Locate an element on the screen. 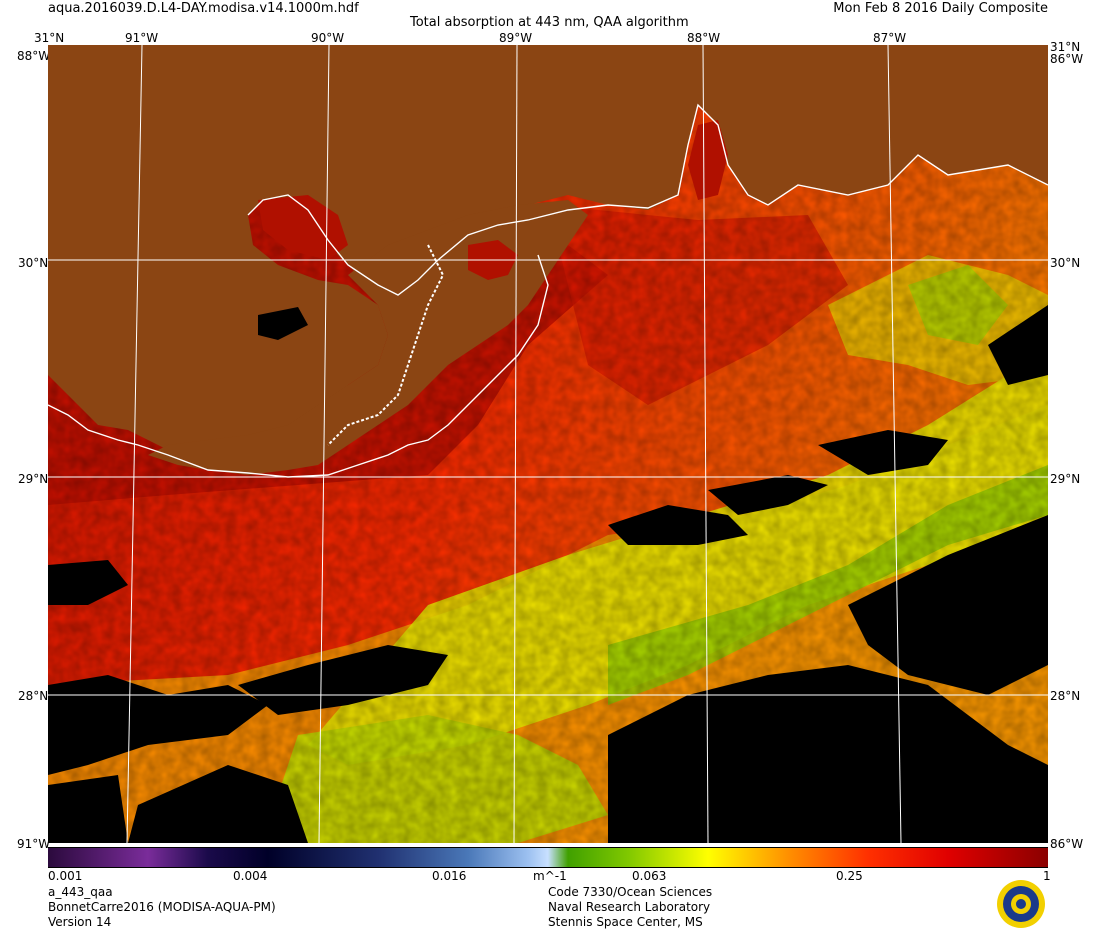 This screenshot has width=1096, height=931. region-name: BonnetCarre2016 (MODISA-AQUA-PM) is located at coordinates (162, 907).